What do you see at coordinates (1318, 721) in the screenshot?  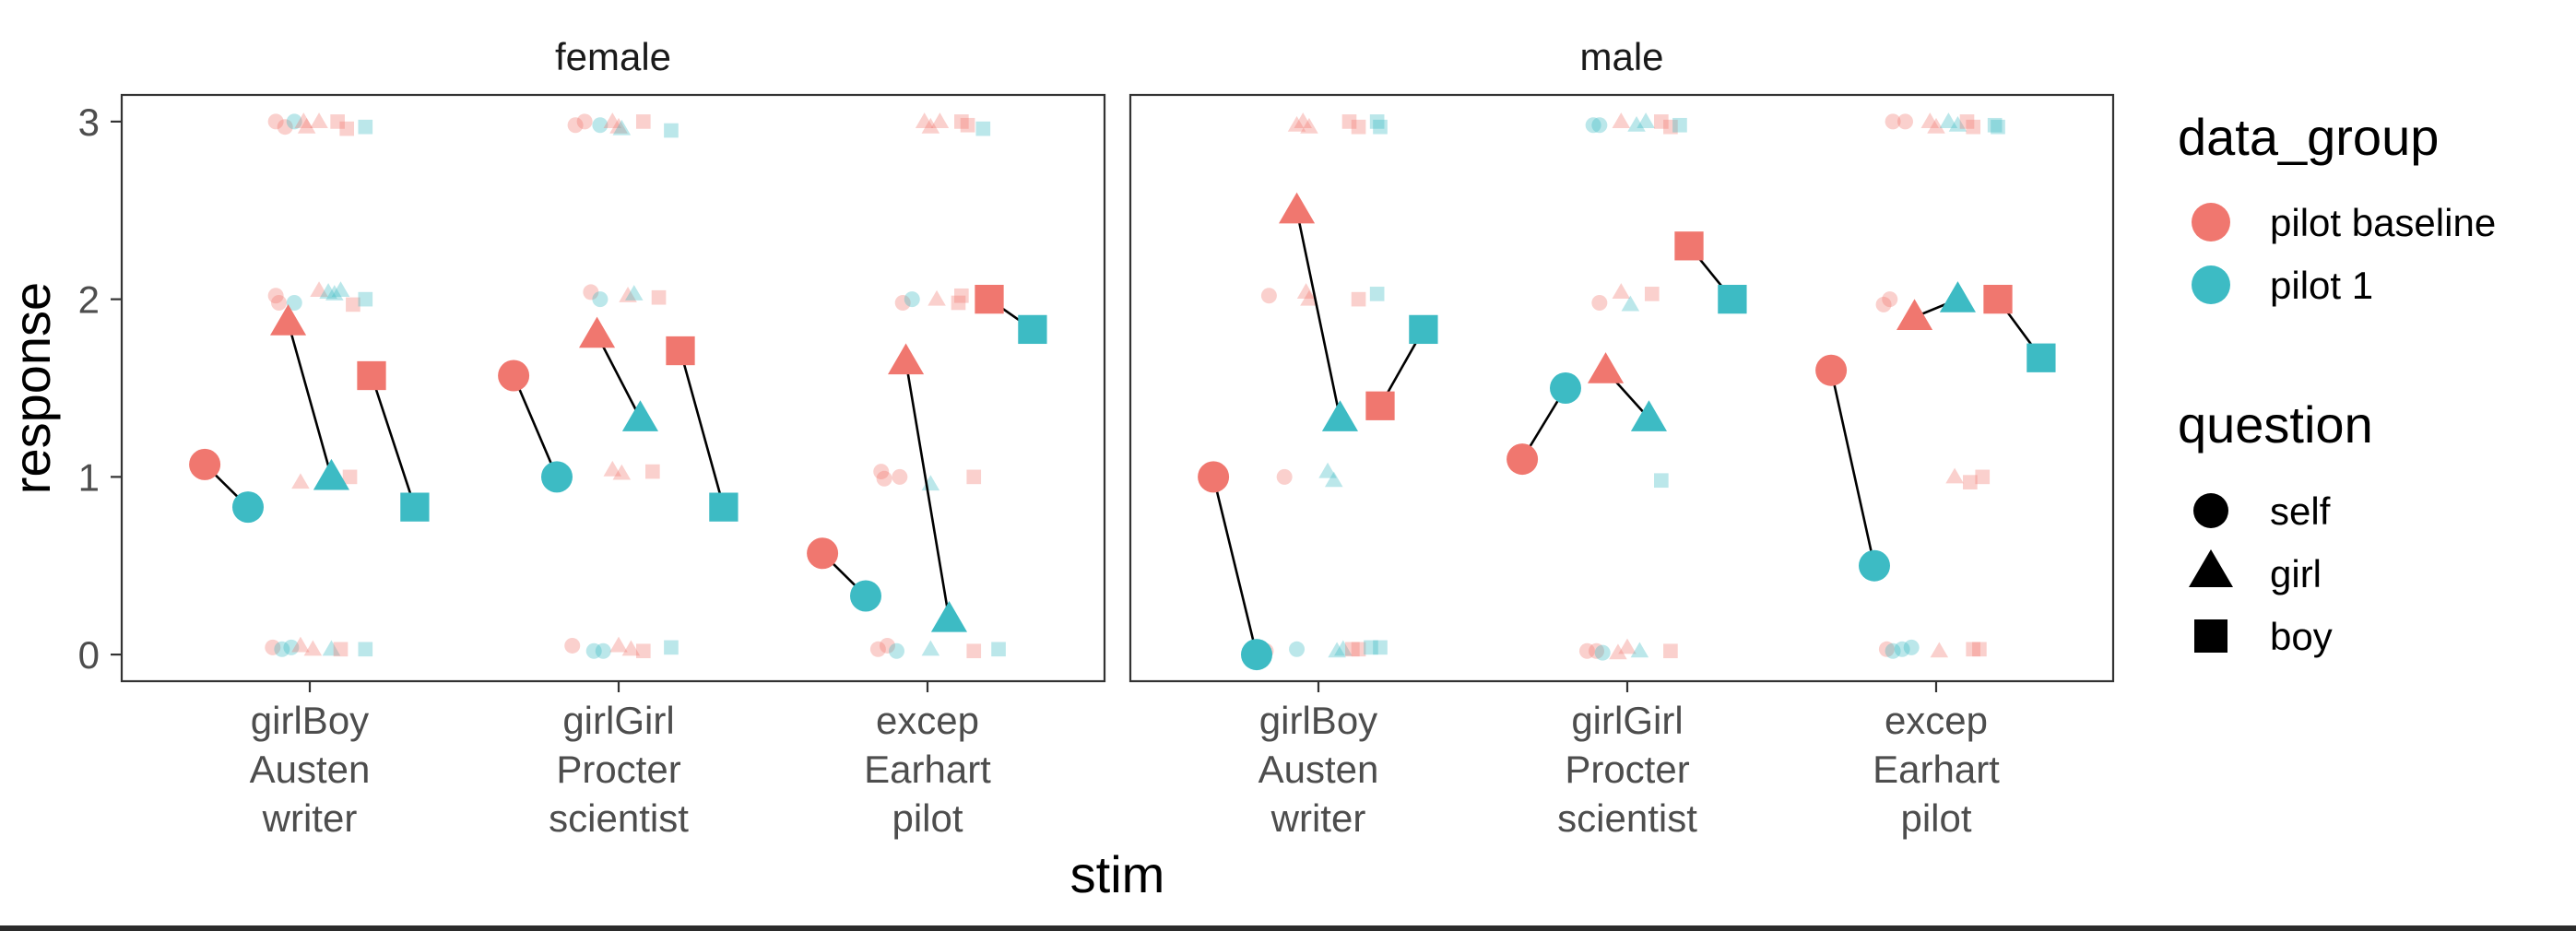 I see `x-tick-label: girlBoy` at bounding box center [1318, 721].